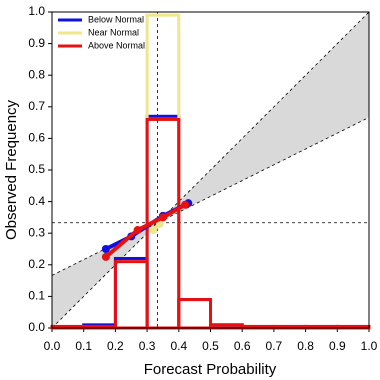  I want to click on y-tick-label: 0.5, so click(36, 169).